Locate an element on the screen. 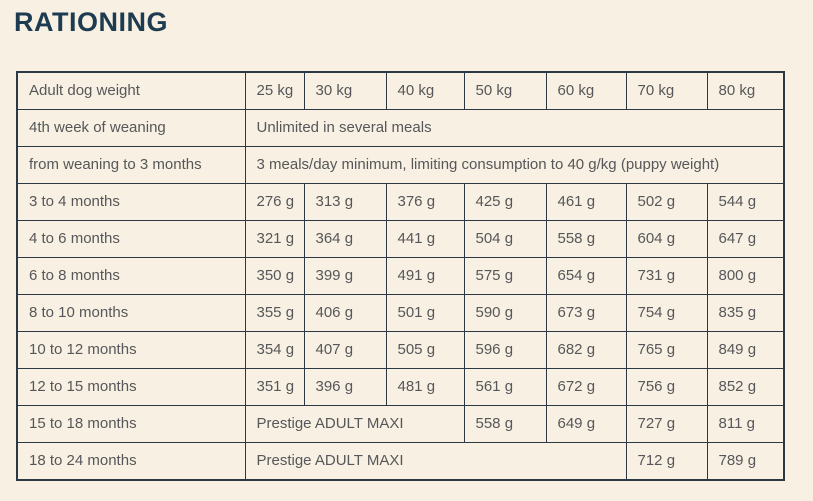 This screenshot has width=813, height=501. ration-value: 604 g is located at coordinates (666, 239).